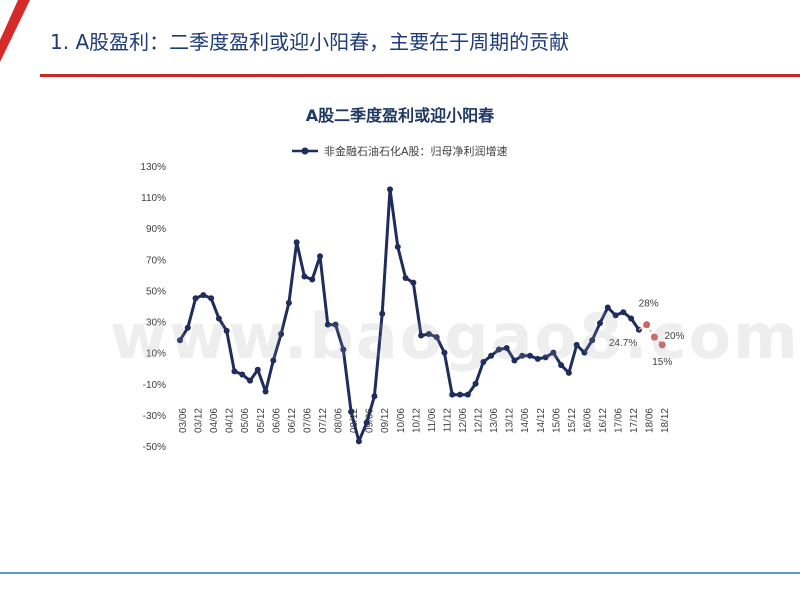 This screenshot has width=800, height=600. What do you see at coordinates (156, 260) in the screenshot?
I see `y-tick-label: 70%` at bounding box center [156, 260].